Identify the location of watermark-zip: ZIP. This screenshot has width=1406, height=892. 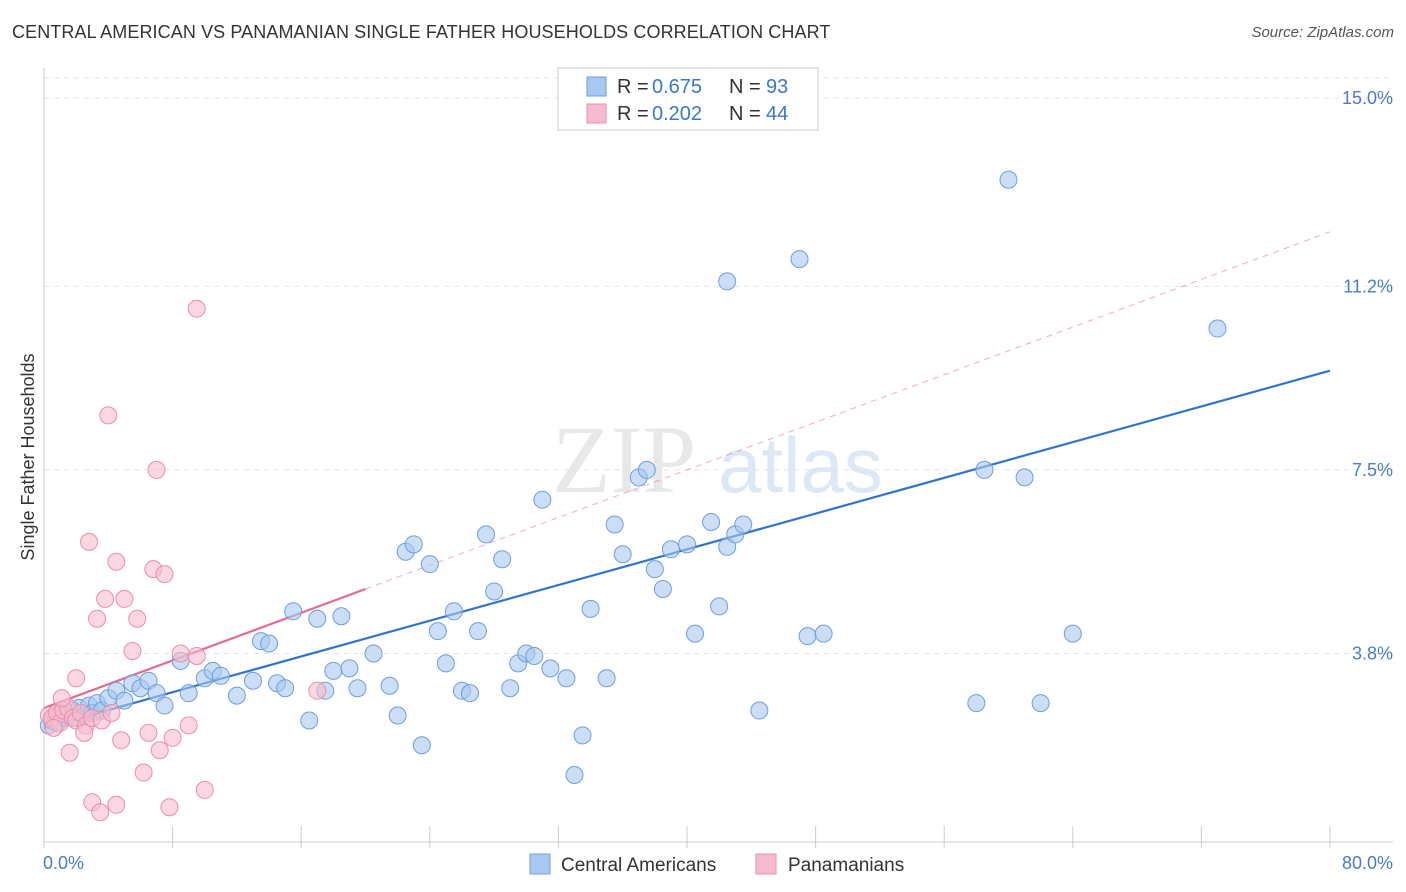
(624, 459).